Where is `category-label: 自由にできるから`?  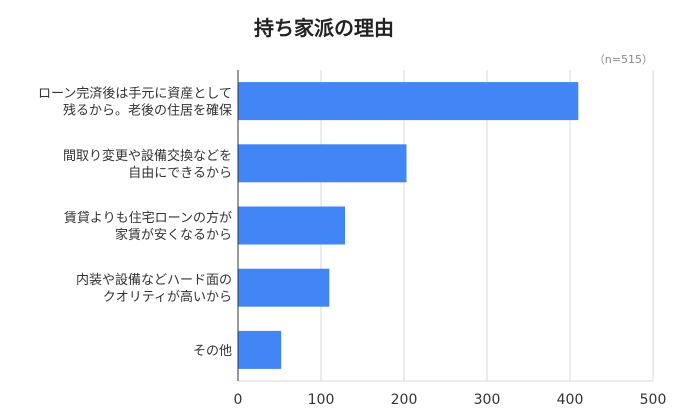
category-label: 自由にできるから is located at coordinates (180, 173).